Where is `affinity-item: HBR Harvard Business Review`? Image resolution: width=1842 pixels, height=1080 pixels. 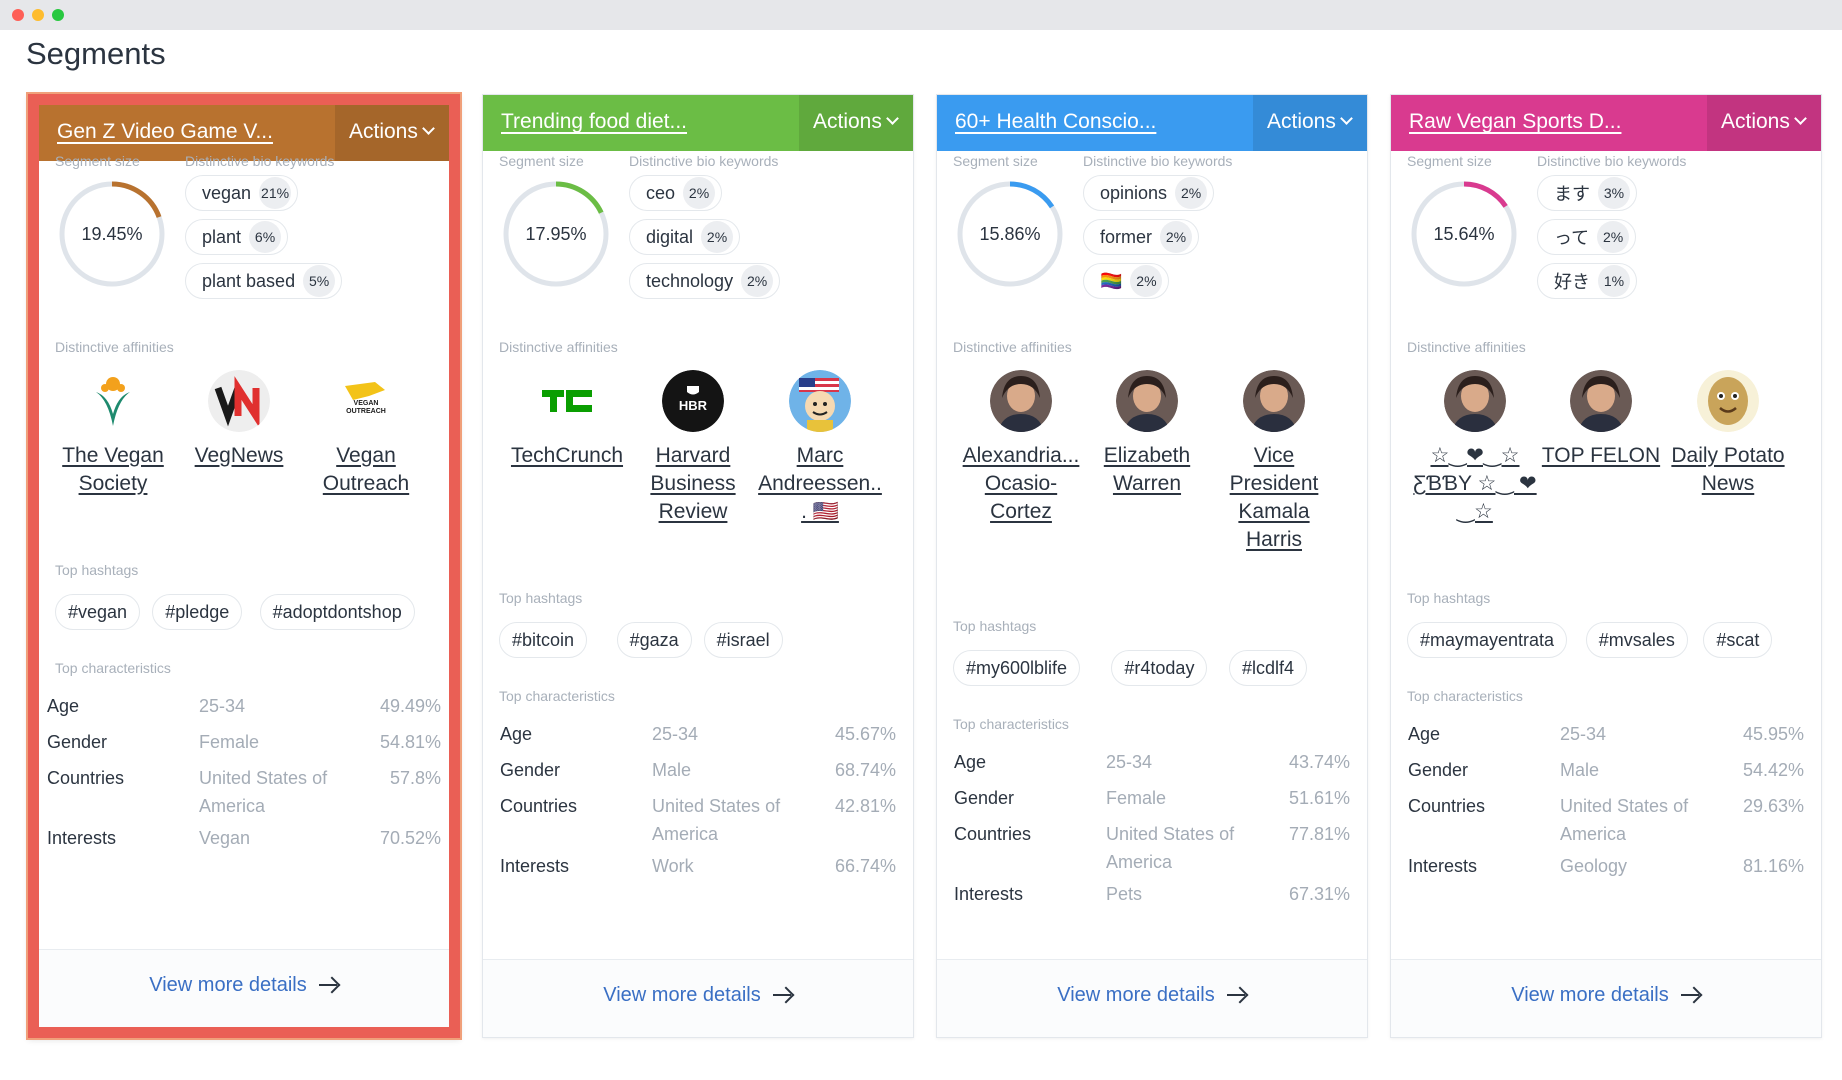
affinity-item: HBR Harvard Business Review is located at coordinates (693, 448).